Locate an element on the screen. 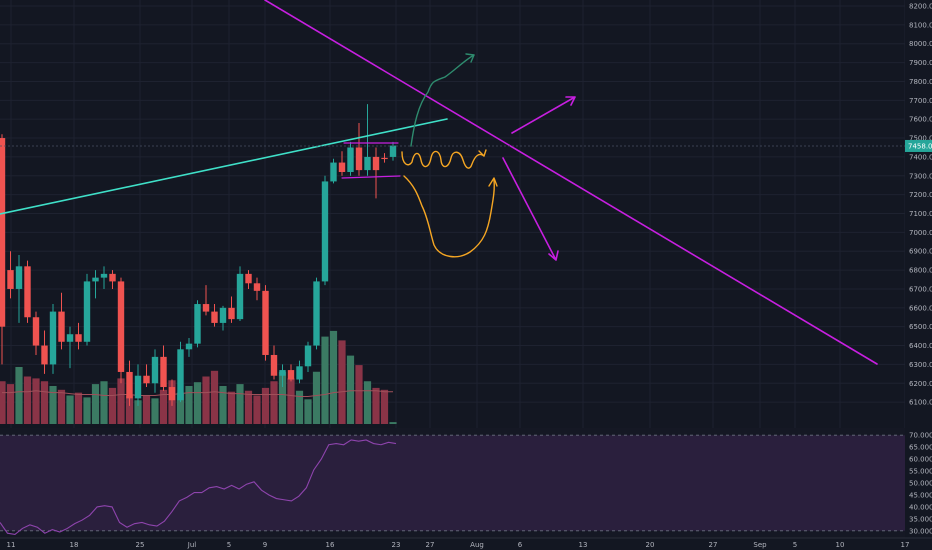 The height and width of the screenshot is (550, 932). time-tick-label: 10 is located at coordinates (840, 545).